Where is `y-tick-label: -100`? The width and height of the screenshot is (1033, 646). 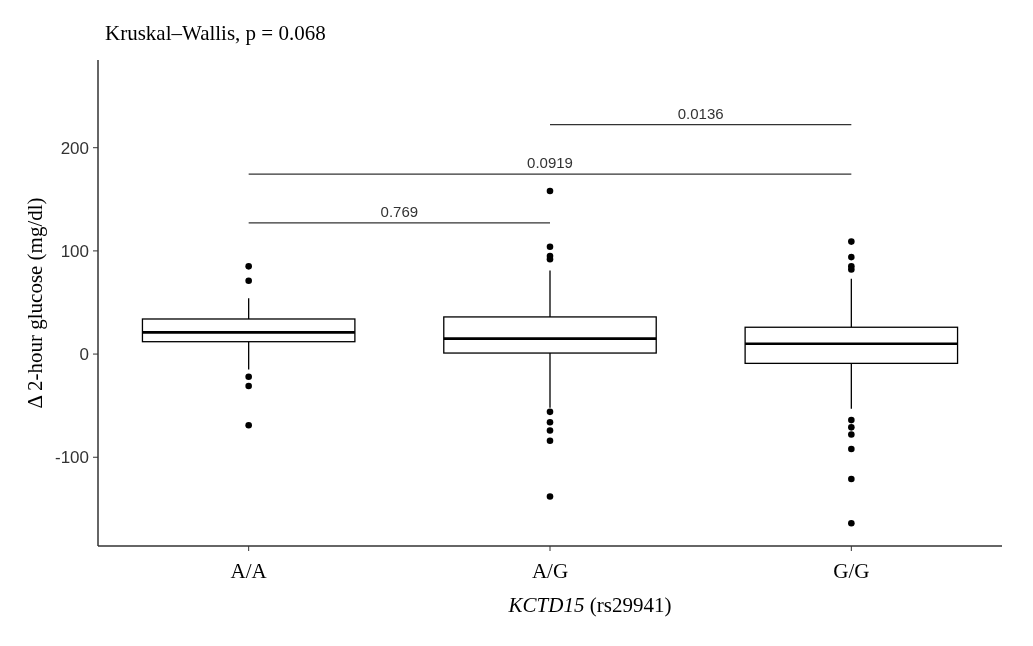
y-tick-label: -100 is located at coordinates (71, 458).